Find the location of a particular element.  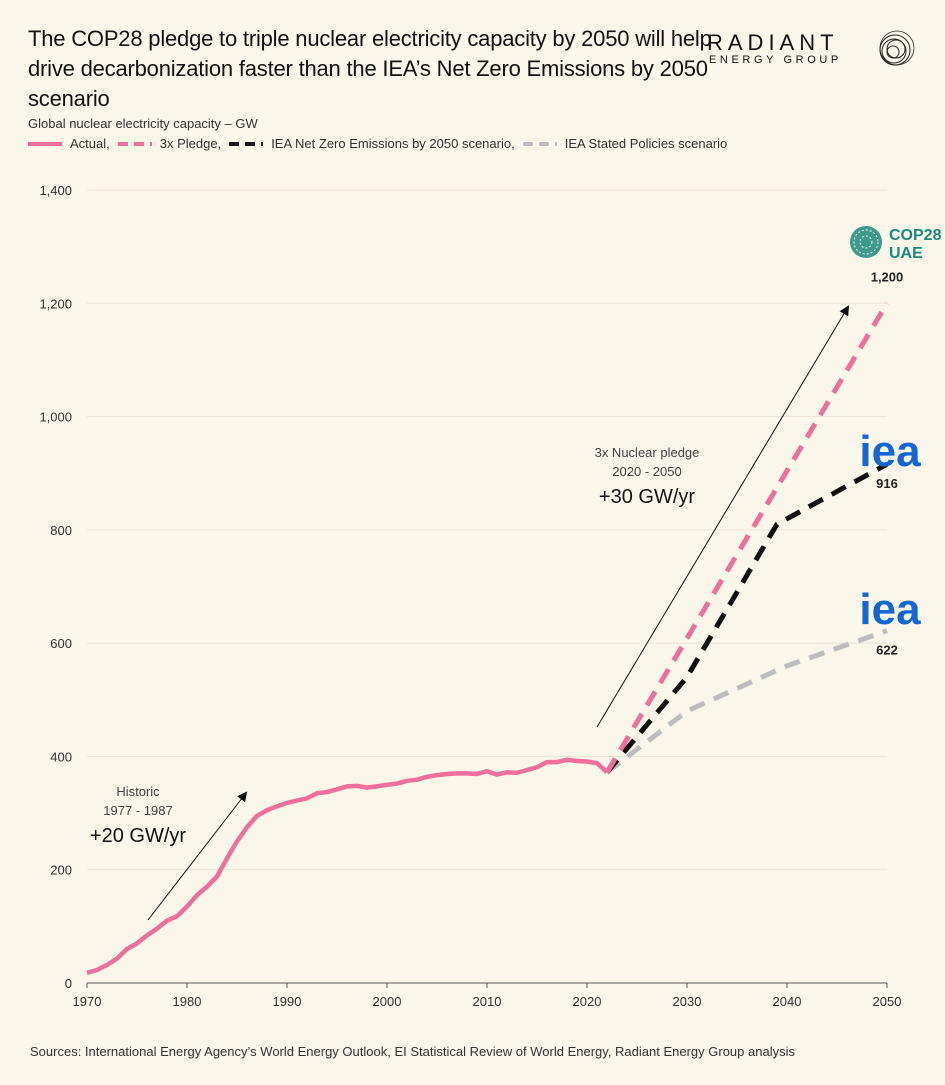

legend-label-actual: Actual, is located at coordinates (90, 143).